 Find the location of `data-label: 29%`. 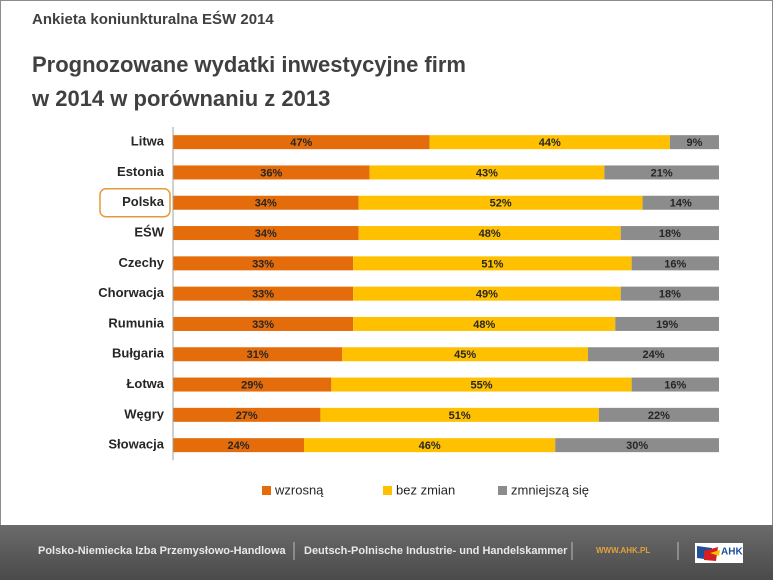

data-label: 29% is located at coordinates (252, 385).